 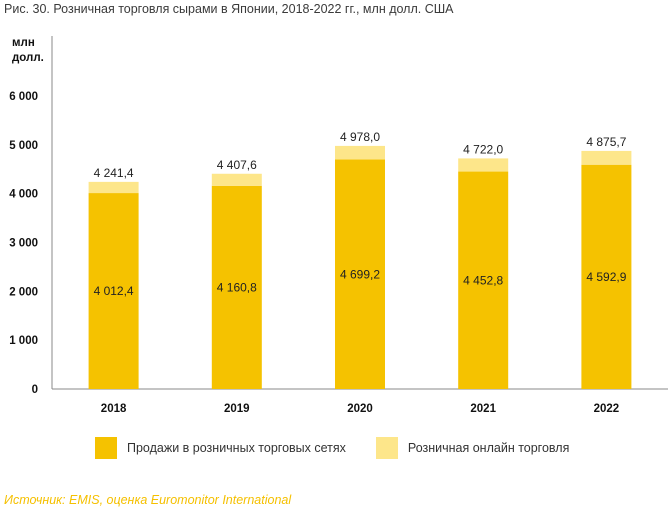 What do you see at coordinates (23, 292) in the screenshot?
I see `y-tick-label: 2 000` at bounding box center [23, 292].